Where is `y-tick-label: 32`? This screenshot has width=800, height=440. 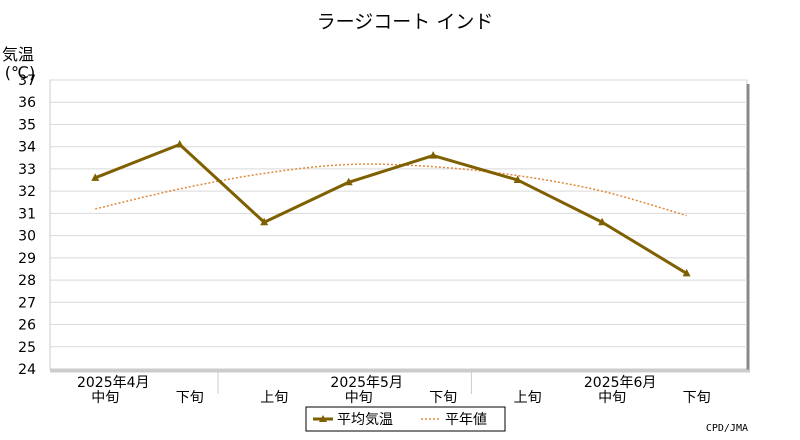 y-tick-label: 32 is located at coordinates (27, 192).